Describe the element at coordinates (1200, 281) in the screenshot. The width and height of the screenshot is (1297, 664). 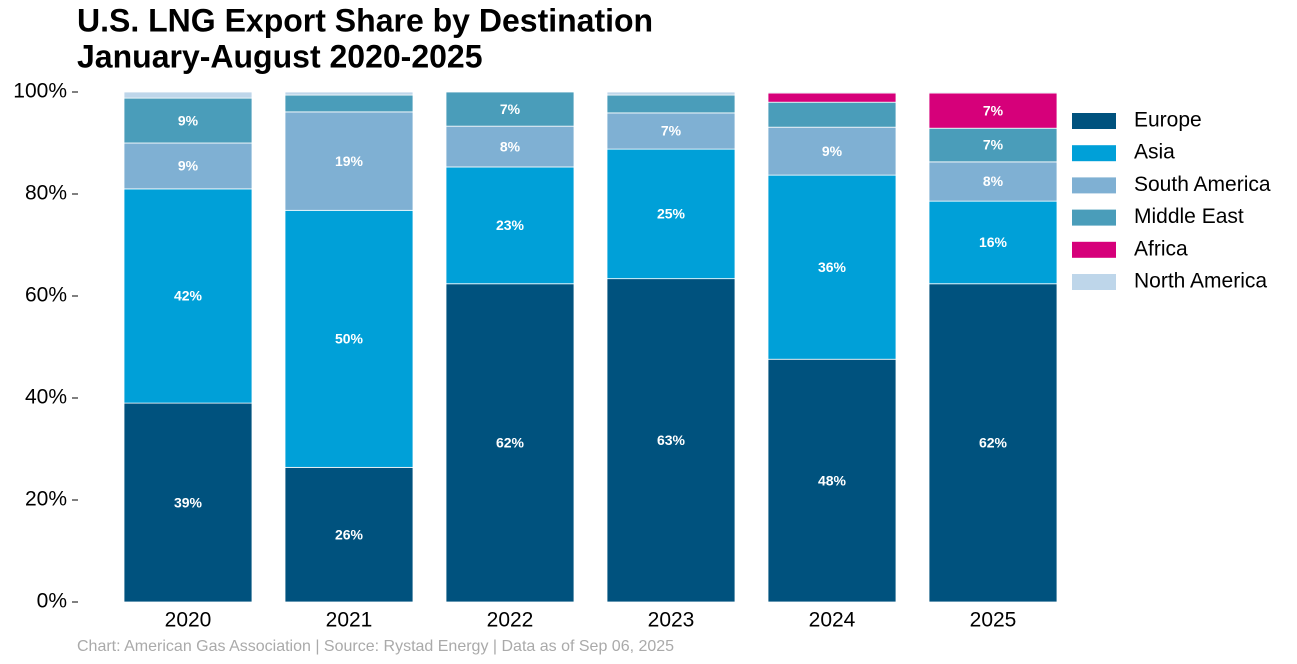
I see `legend-label: North America` at that location.